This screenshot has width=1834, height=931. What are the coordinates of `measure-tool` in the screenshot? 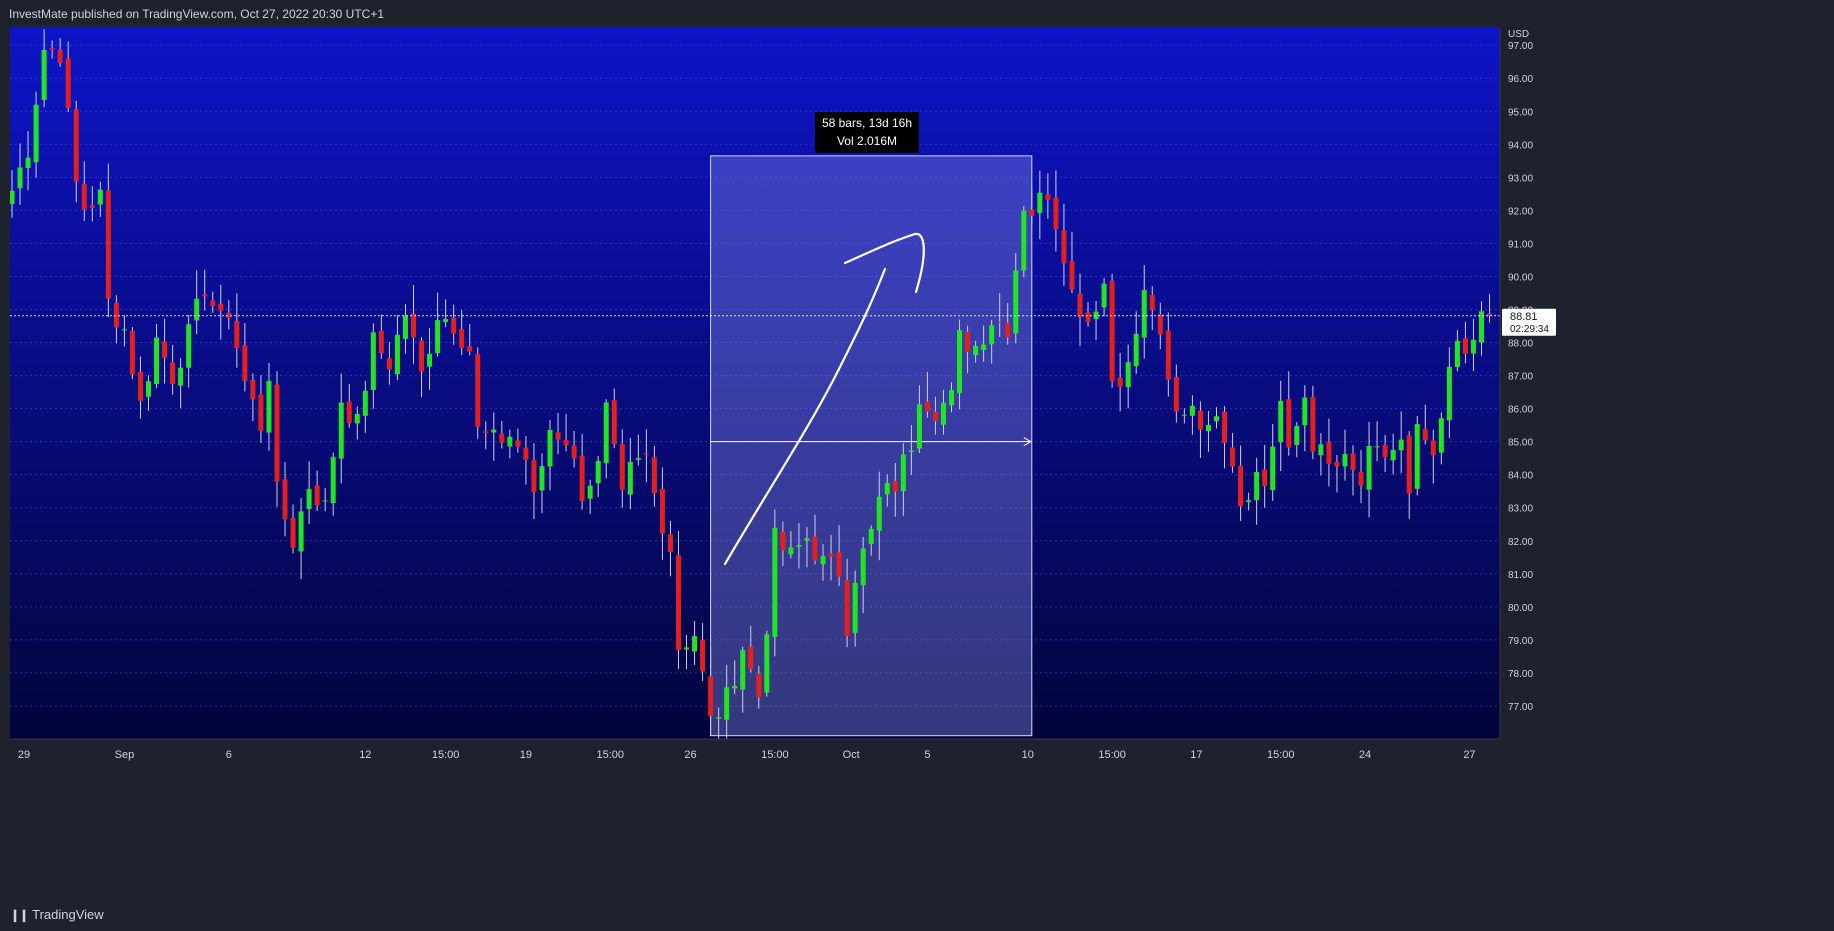 It's located at (871, 446).